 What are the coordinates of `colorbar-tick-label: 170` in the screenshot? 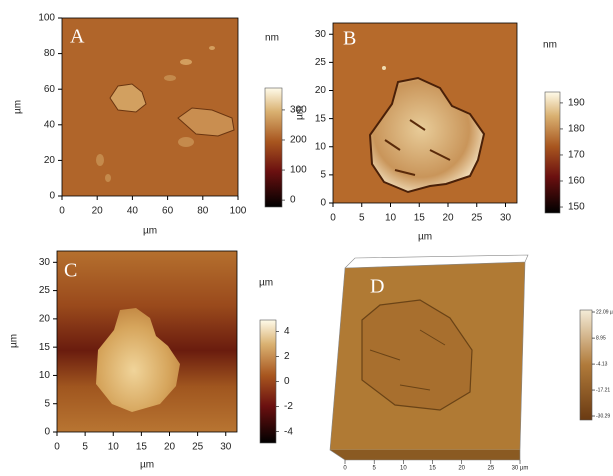 It's located at (576, 155).